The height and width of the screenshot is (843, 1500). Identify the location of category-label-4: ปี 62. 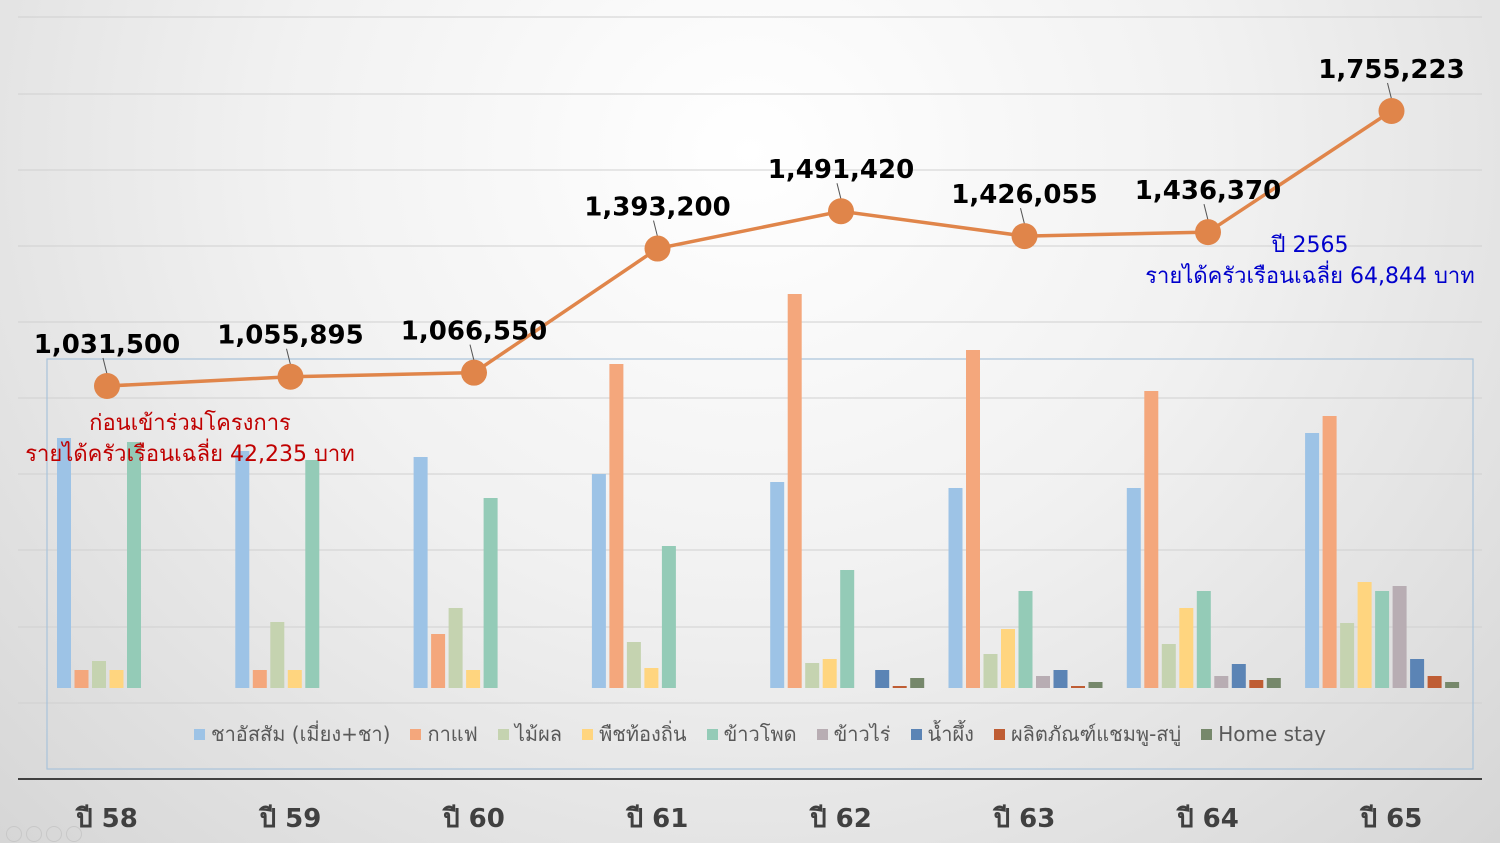
(840, 819).